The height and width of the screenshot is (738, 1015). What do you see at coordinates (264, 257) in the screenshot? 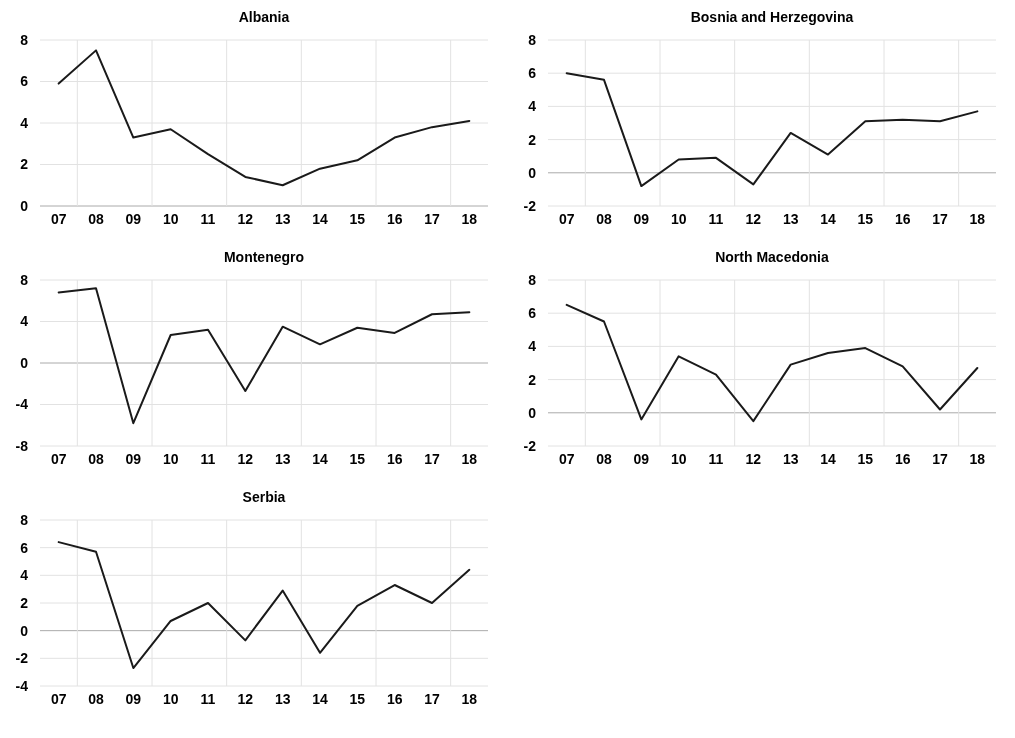
I see `chart-title: Montenegro` at bounding box center [264, 257].